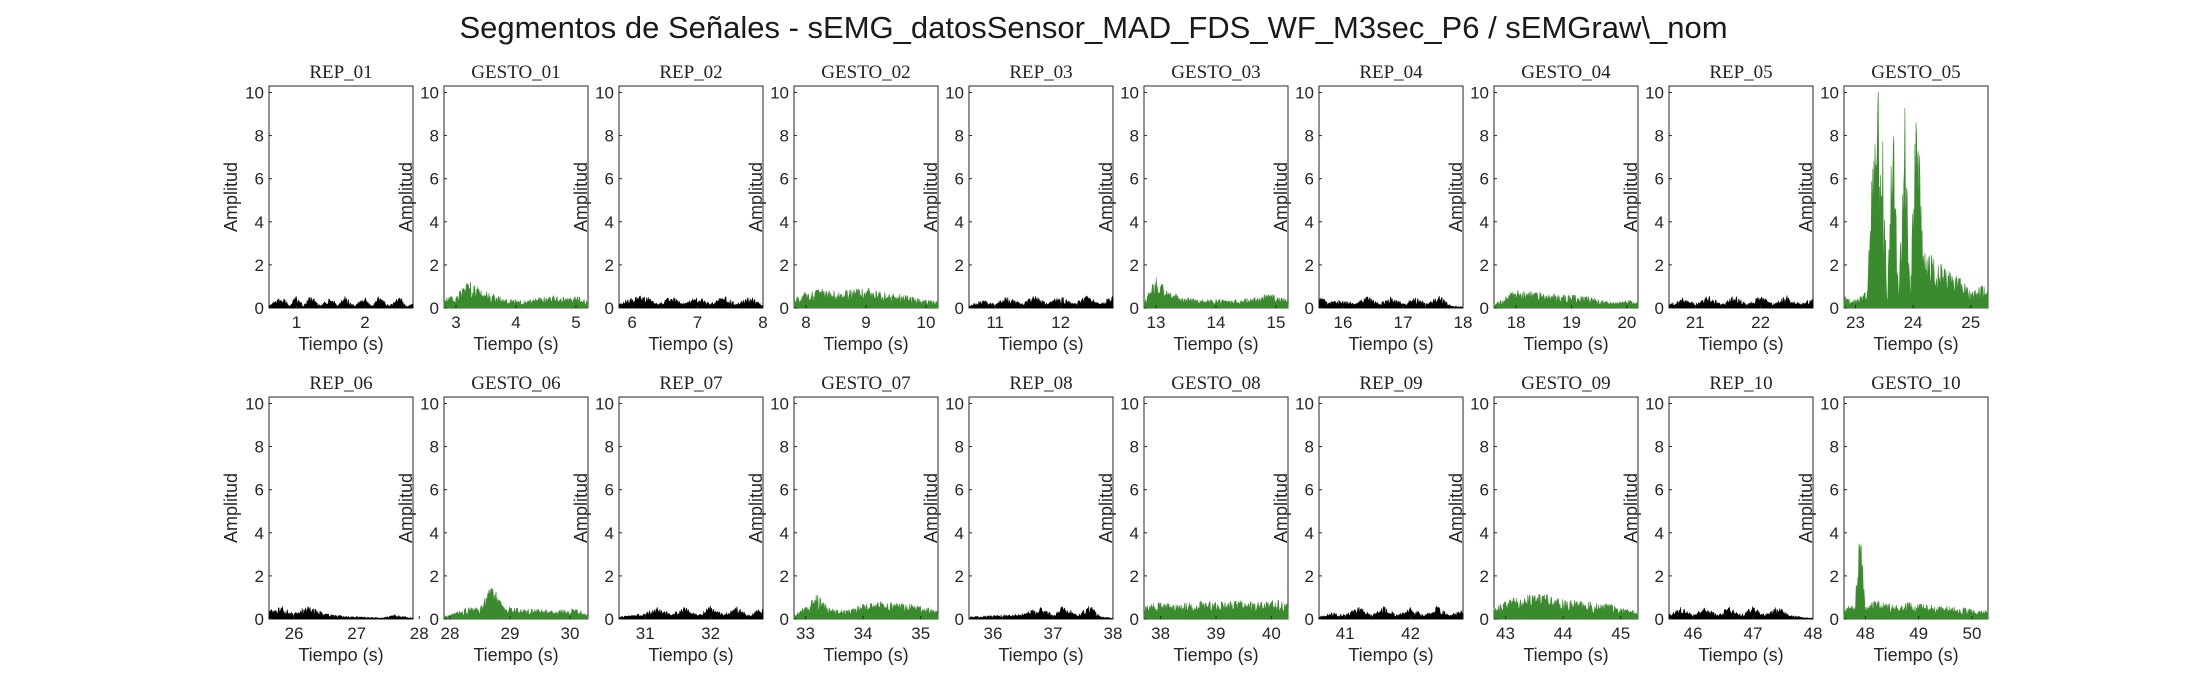  What do you see at coordinates (863, 633) in the screenshot?
I see `xtick-label: 34` at bounding box center [863, 633].